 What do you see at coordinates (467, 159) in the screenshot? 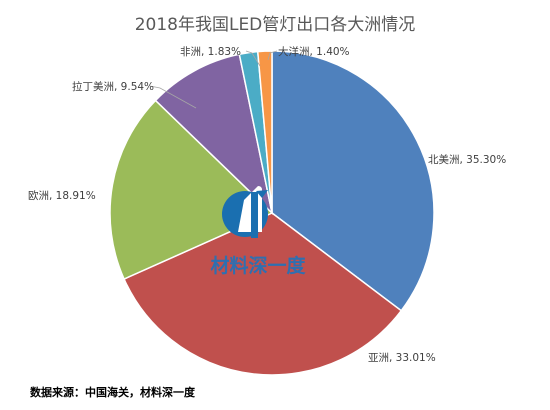
I see `data-label-1: 北美洲, 35.30%` at bounding box center [467, 159].